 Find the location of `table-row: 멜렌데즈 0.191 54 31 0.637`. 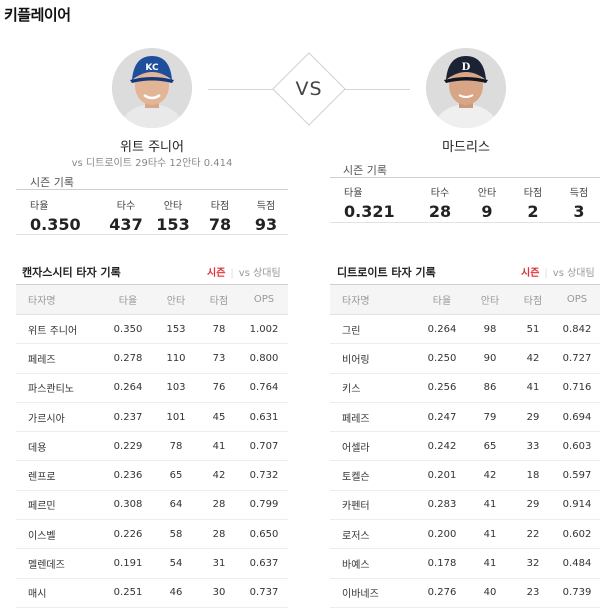

table-row: 멜렌데즈 0.191 54 31 0.637 is located at coordinates (152, 563).